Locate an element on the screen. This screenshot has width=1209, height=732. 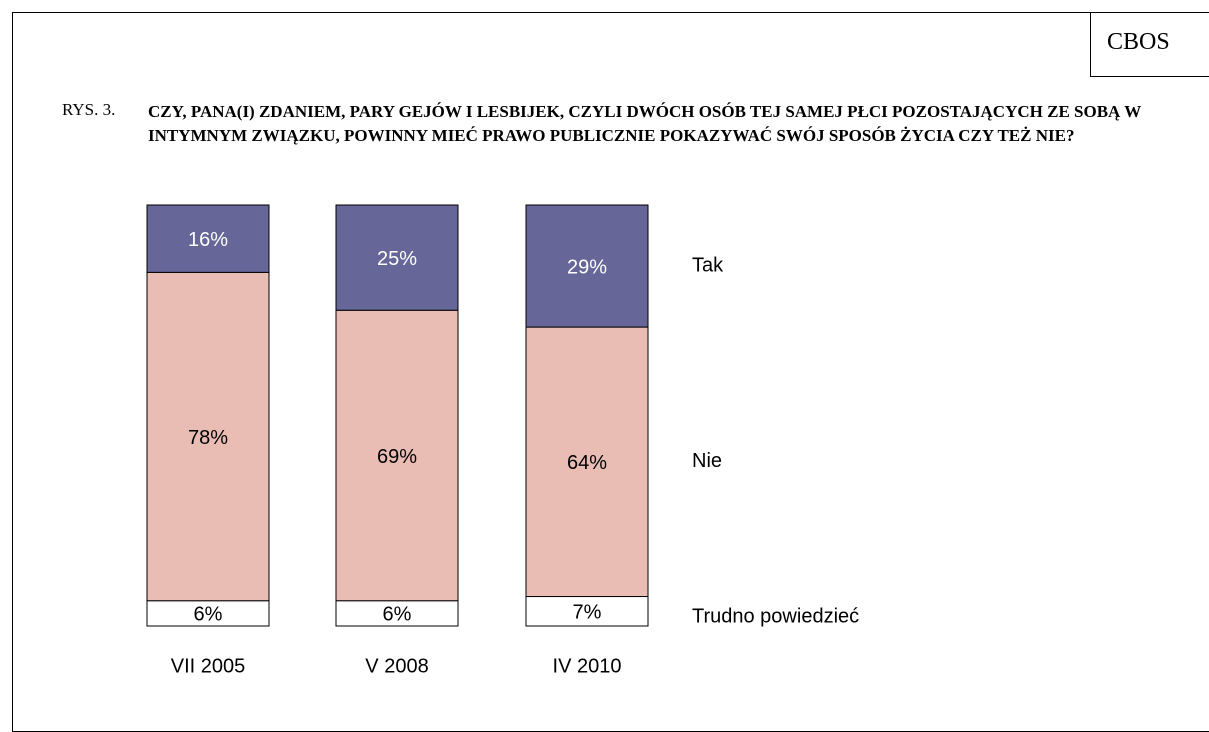
x-tick-label: IV 2010 is located at coordinates (587, 666).